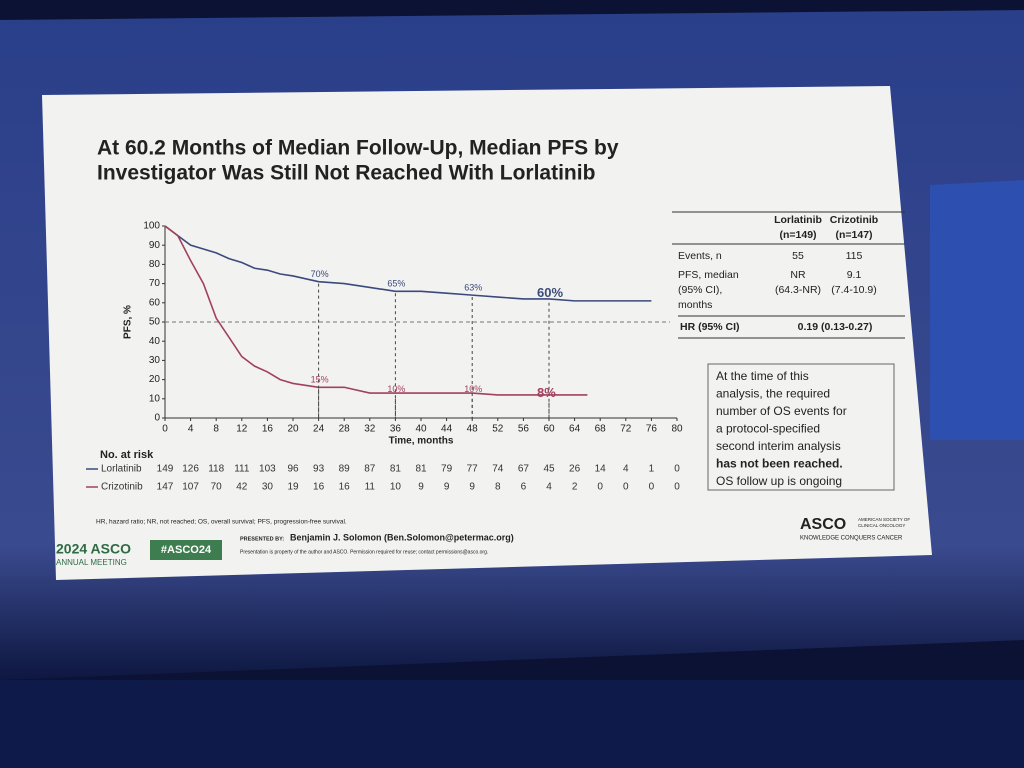  I want to click on x-tick-label: 20, so click(293, 429).